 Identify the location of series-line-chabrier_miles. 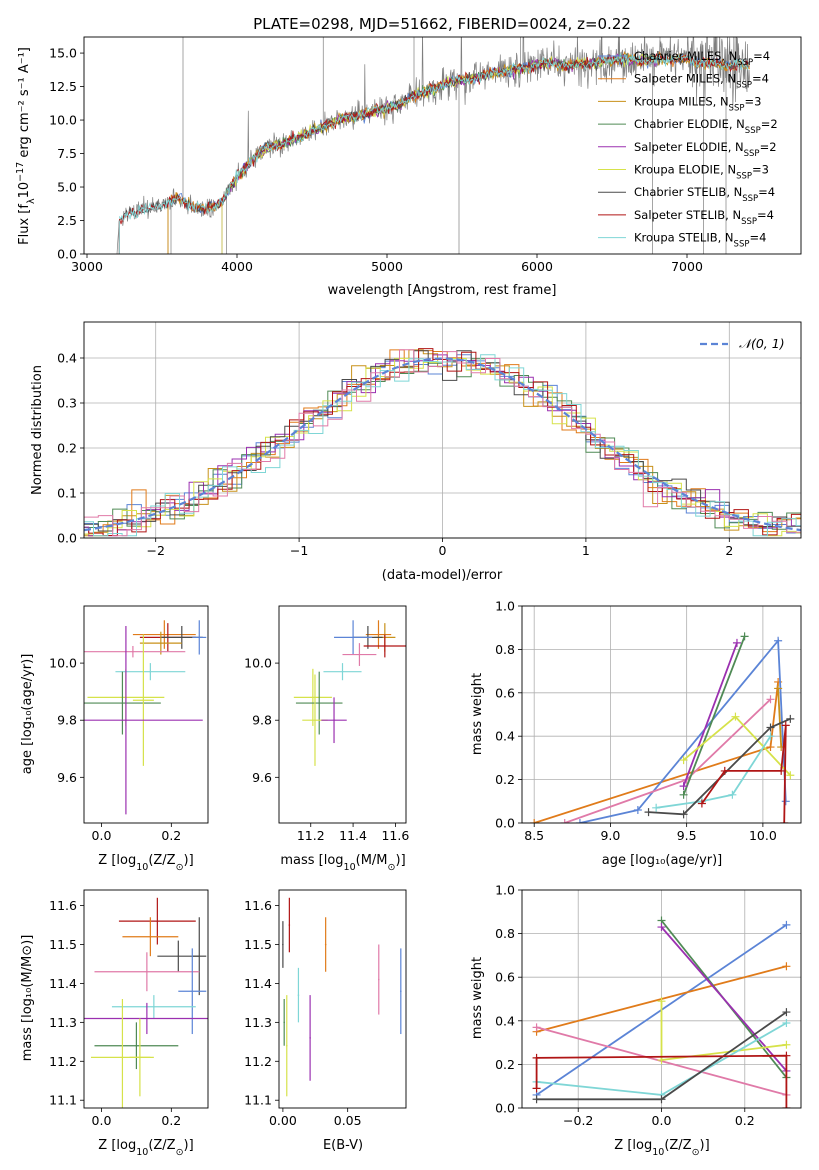
(683, 730).